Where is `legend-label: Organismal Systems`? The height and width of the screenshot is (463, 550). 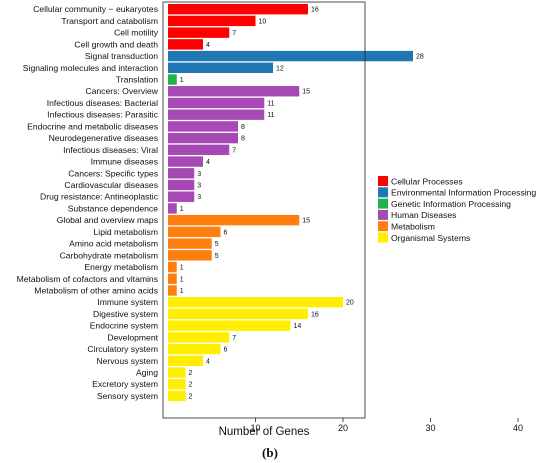
legend-label: Organismal Systems is located at coordinates (430, 238).